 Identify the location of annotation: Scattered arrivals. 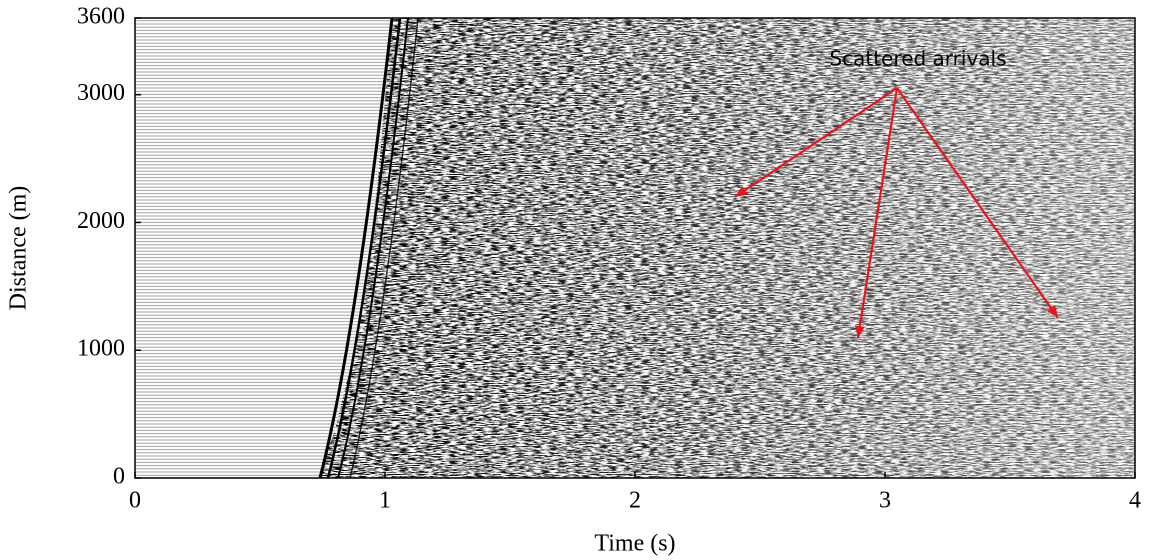
(917, 59).